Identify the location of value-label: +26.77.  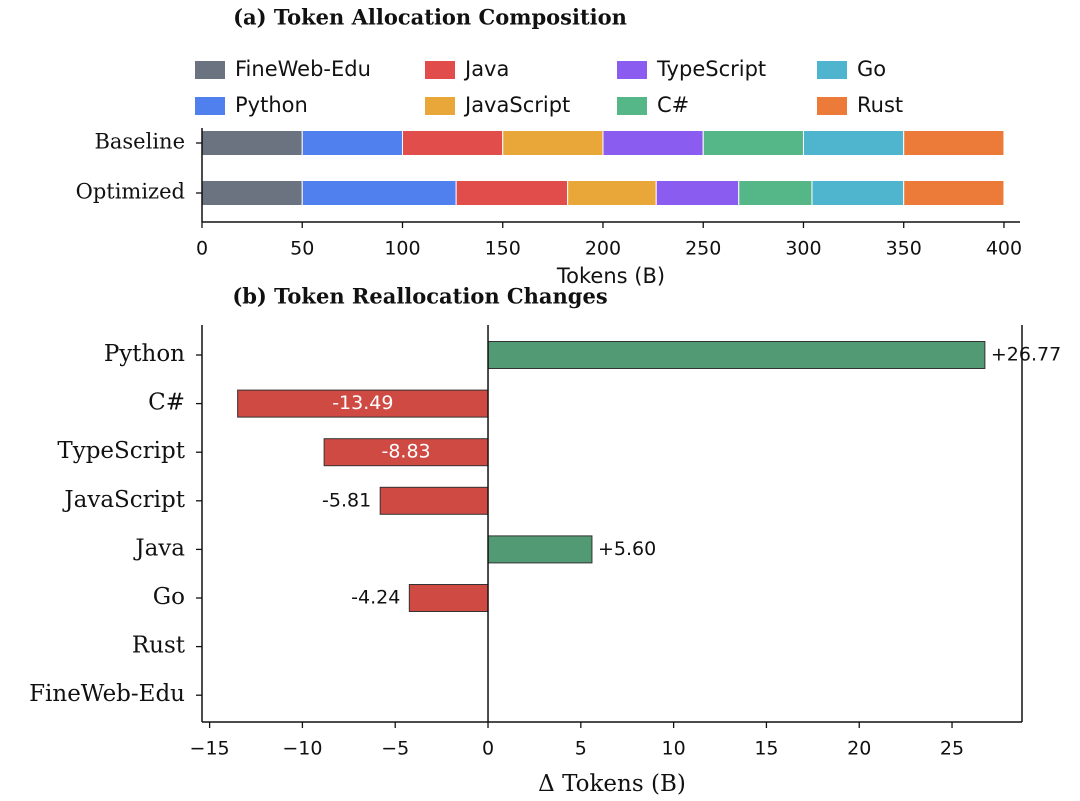
(1026, 355).